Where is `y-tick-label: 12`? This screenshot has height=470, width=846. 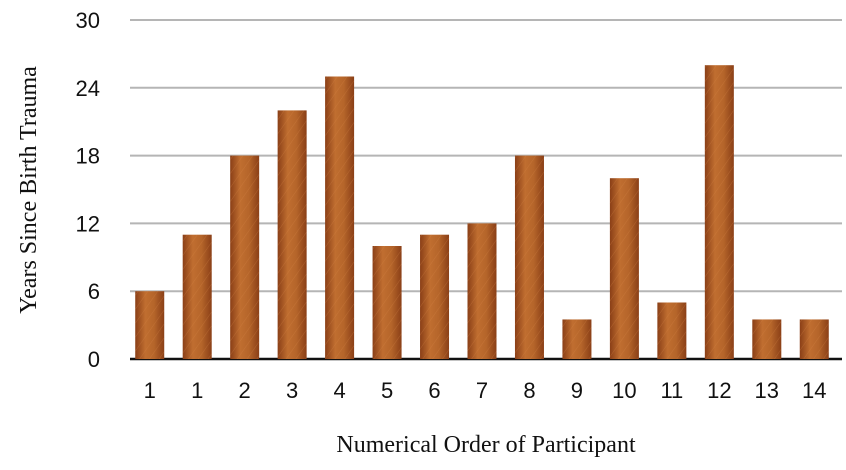 y-tick-label: 12 is located at coordinates (88, 223).